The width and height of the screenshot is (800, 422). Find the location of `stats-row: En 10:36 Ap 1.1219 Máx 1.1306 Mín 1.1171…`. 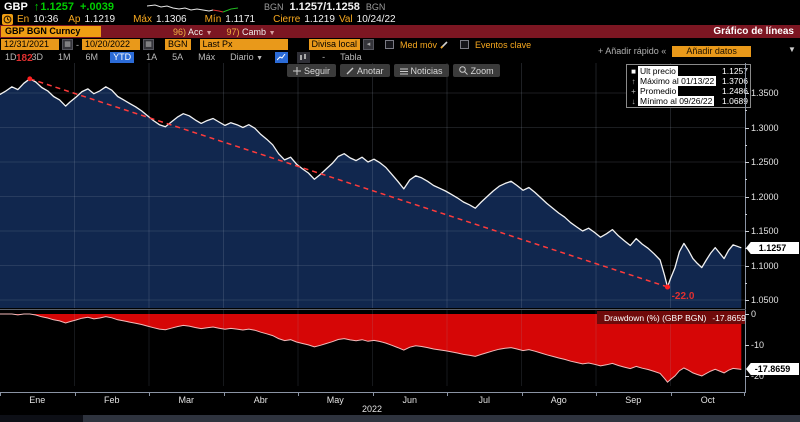

stats-row: En 10:36 Ap 1.1219 Máx 1.1306 Mín 1.1171… is located at coordinates (199, 19).